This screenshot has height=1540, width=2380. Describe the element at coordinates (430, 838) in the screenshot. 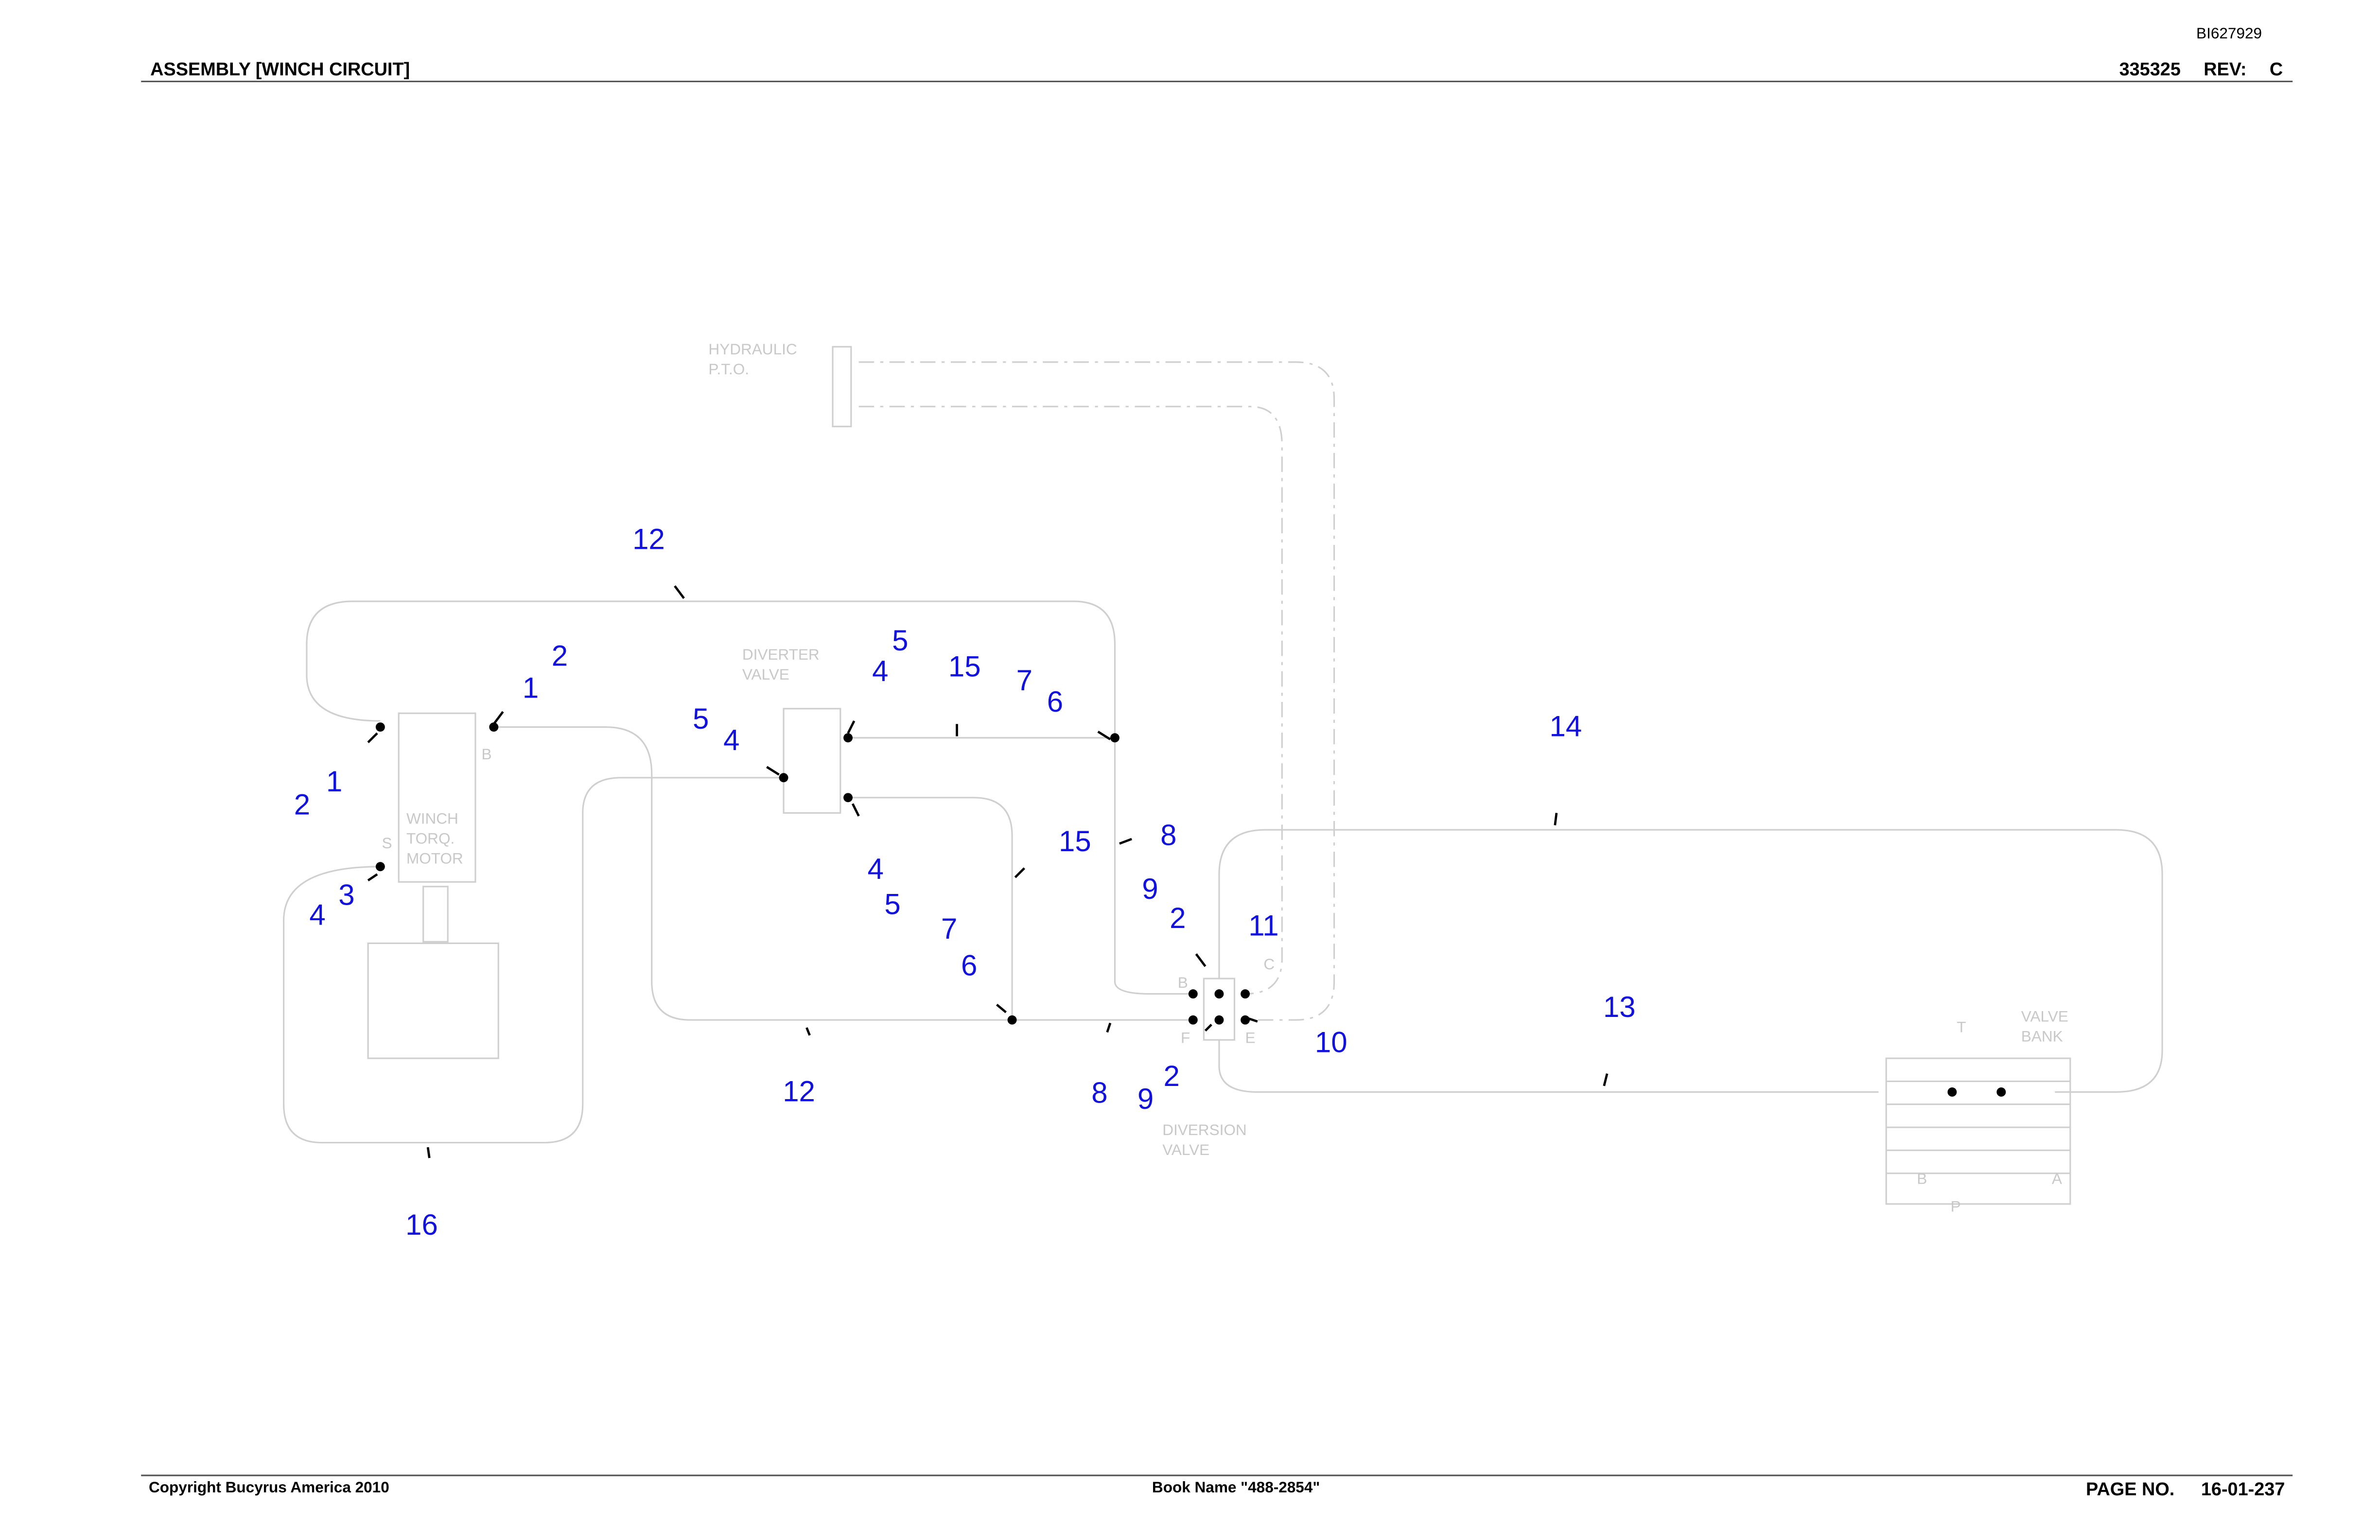

I see `component-label: TORQ.` at that location.